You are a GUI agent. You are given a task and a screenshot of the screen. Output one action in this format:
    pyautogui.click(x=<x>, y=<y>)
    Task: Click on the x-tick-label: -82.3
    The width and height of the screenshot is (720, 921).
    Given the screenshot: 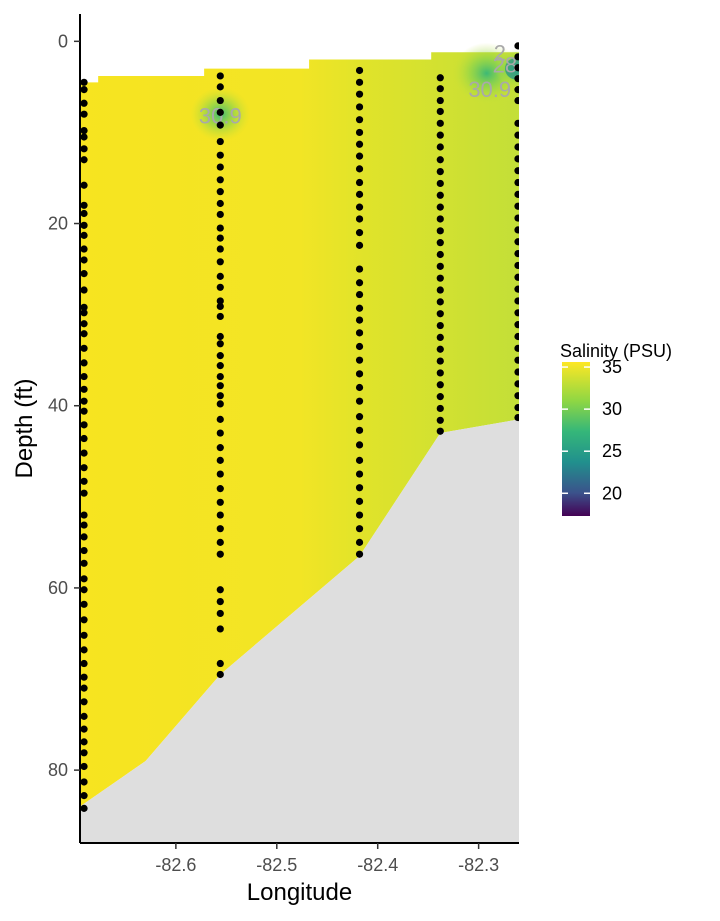 What is the action you would take?
    pyautogui.click(x=478, y=865)
    